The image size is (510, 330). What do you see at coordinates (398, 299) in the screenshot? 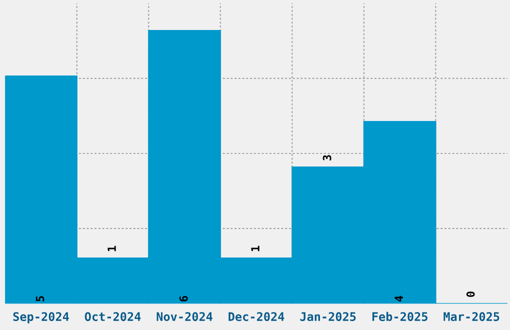
I see `data-label: 4` at bounding box center [398, 299].